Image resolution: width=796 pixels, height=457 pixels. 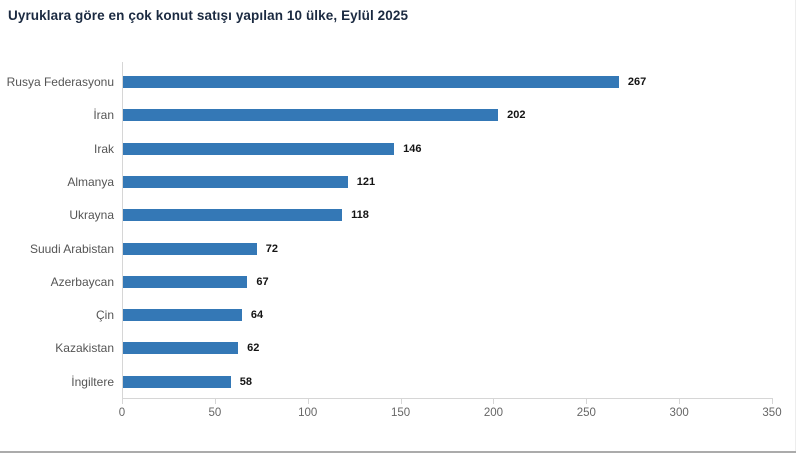 I want to click on bar-row: 62, so click(x=453, y=348).